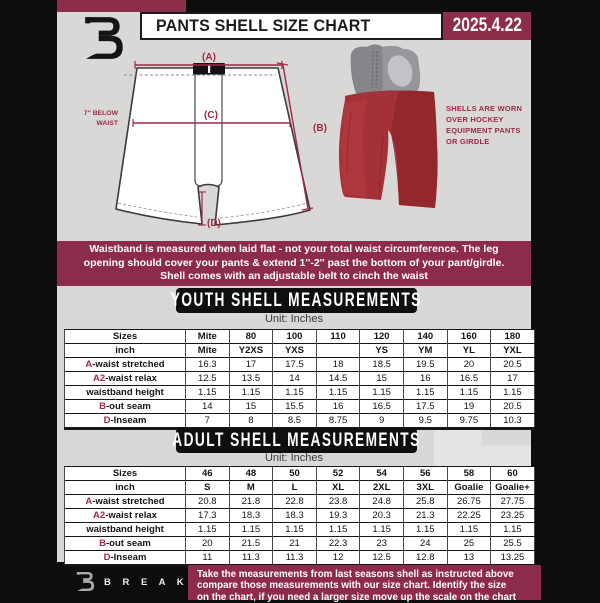  I want to click on shell-crease, so click(365, 152).